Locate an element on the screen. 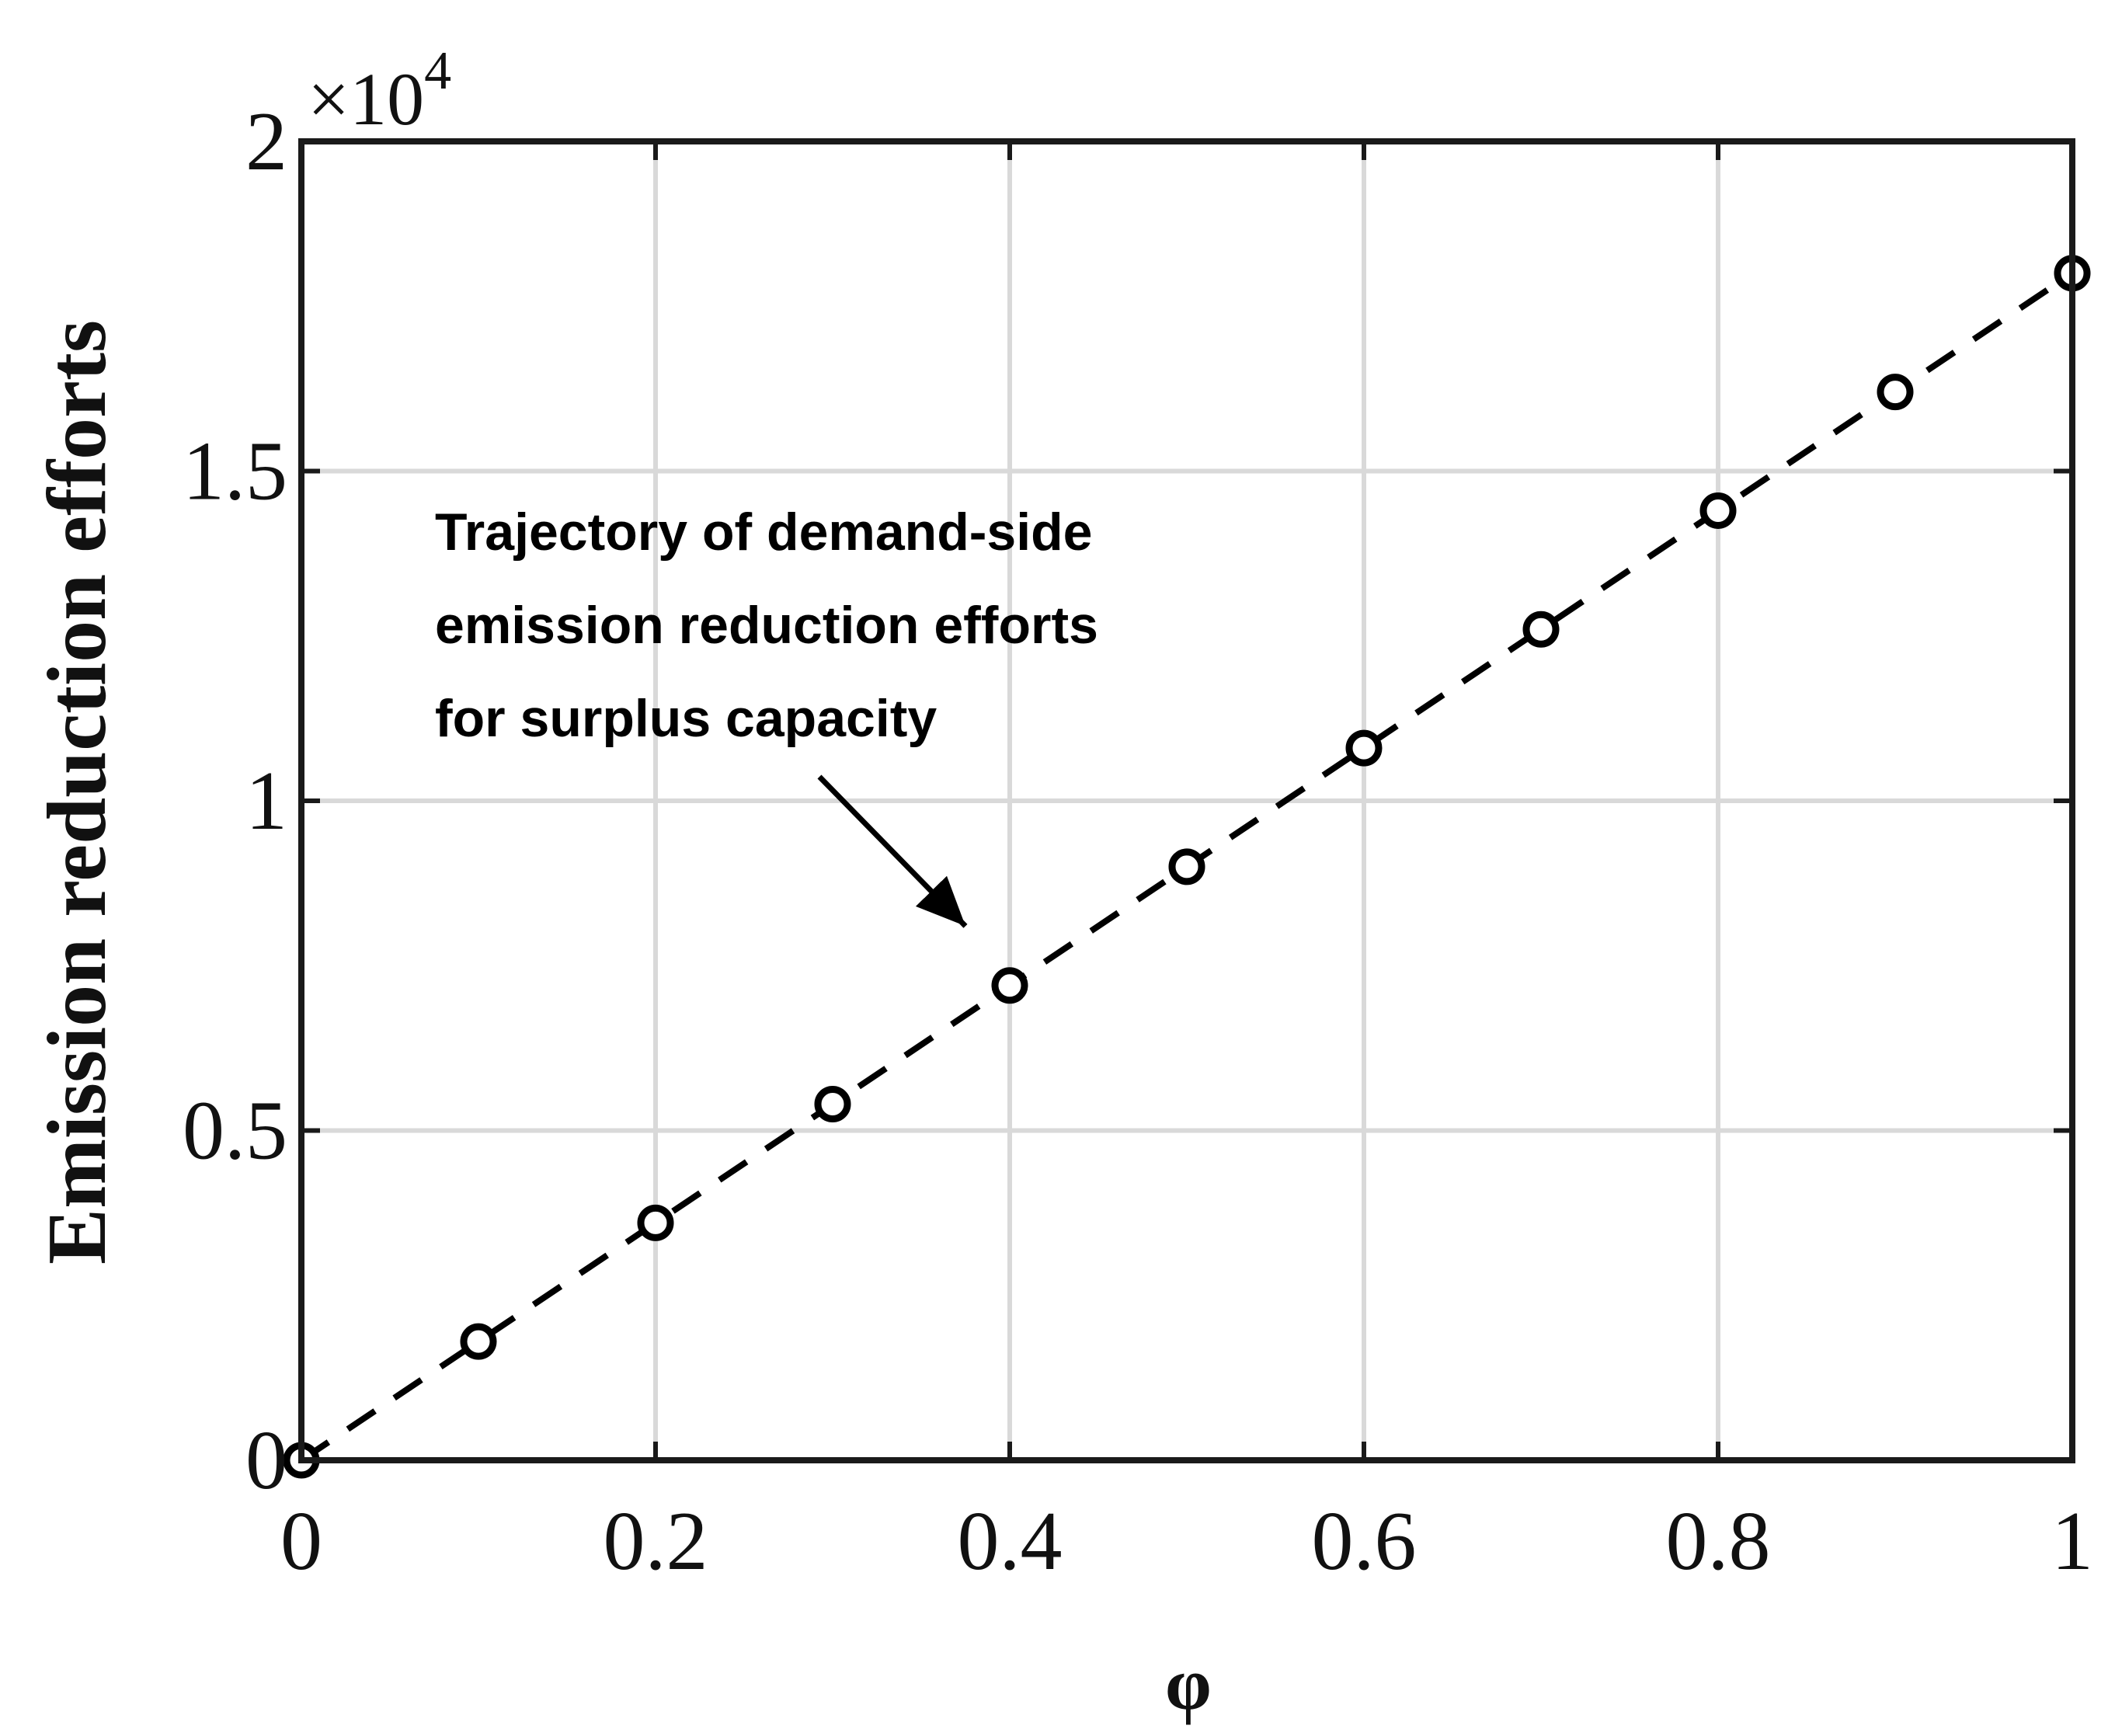  x-tick-label: 0.2 is located at coordinates (656, 1541).